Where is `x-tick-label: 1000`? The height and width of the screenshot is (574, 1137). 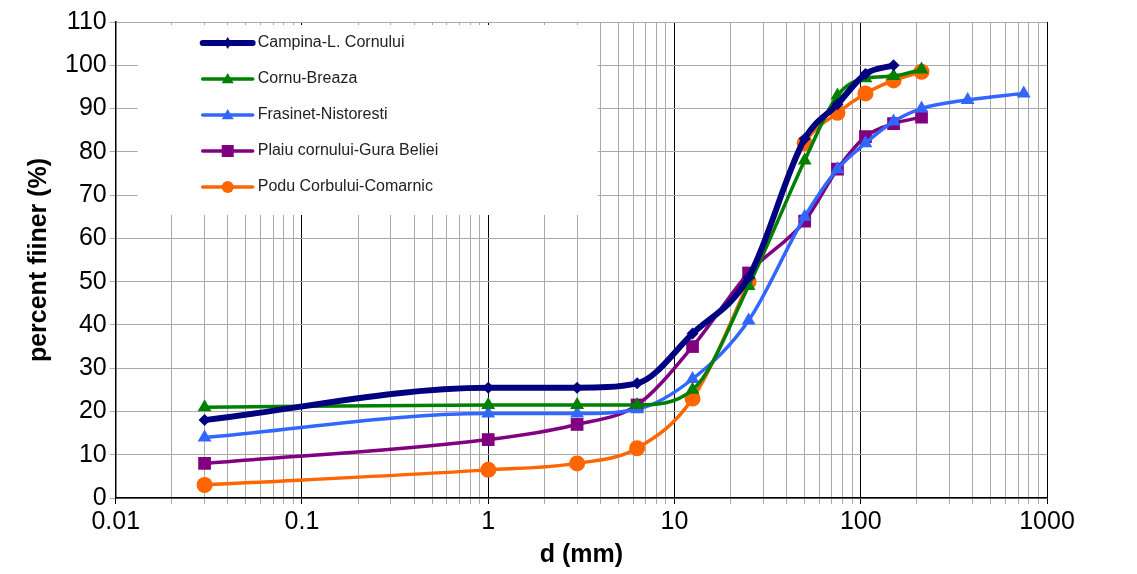 x-tick-label: 1000 is located at coordinates (1047, 519).